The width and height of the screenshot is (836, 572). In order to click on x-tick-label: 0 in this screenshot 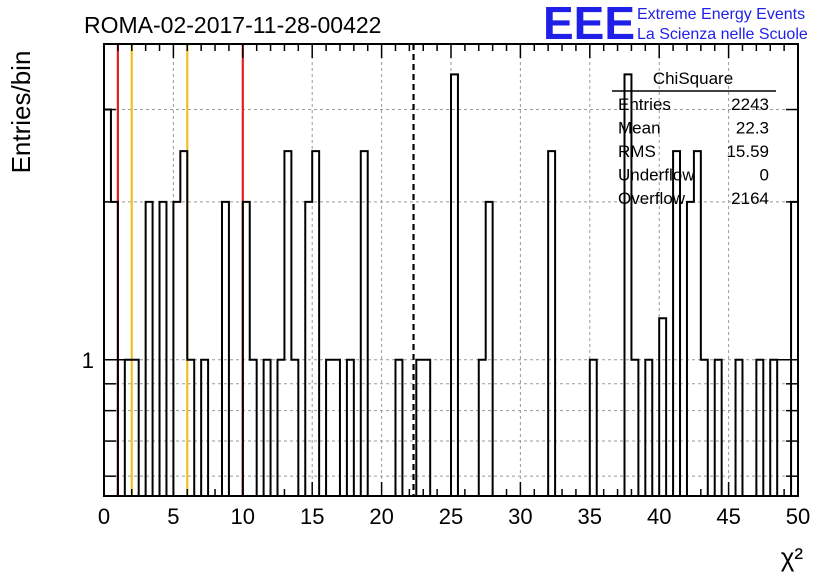, I will do `click(104, 516)`.